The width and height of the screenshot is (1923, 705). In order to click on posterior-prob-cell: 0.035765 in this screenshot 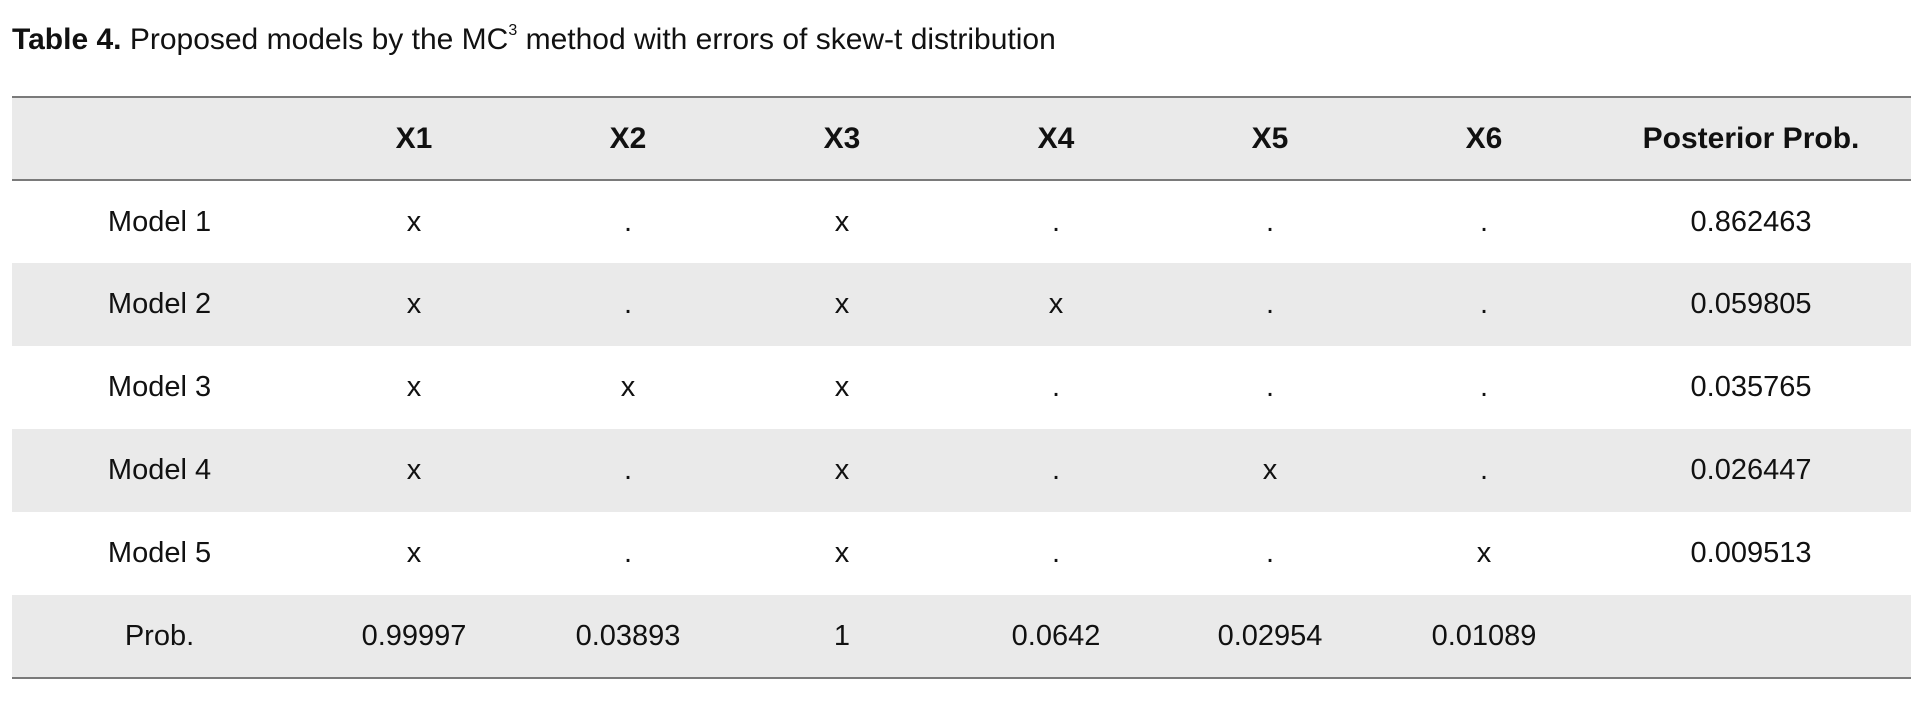, I will do `click(1751, 387)`.